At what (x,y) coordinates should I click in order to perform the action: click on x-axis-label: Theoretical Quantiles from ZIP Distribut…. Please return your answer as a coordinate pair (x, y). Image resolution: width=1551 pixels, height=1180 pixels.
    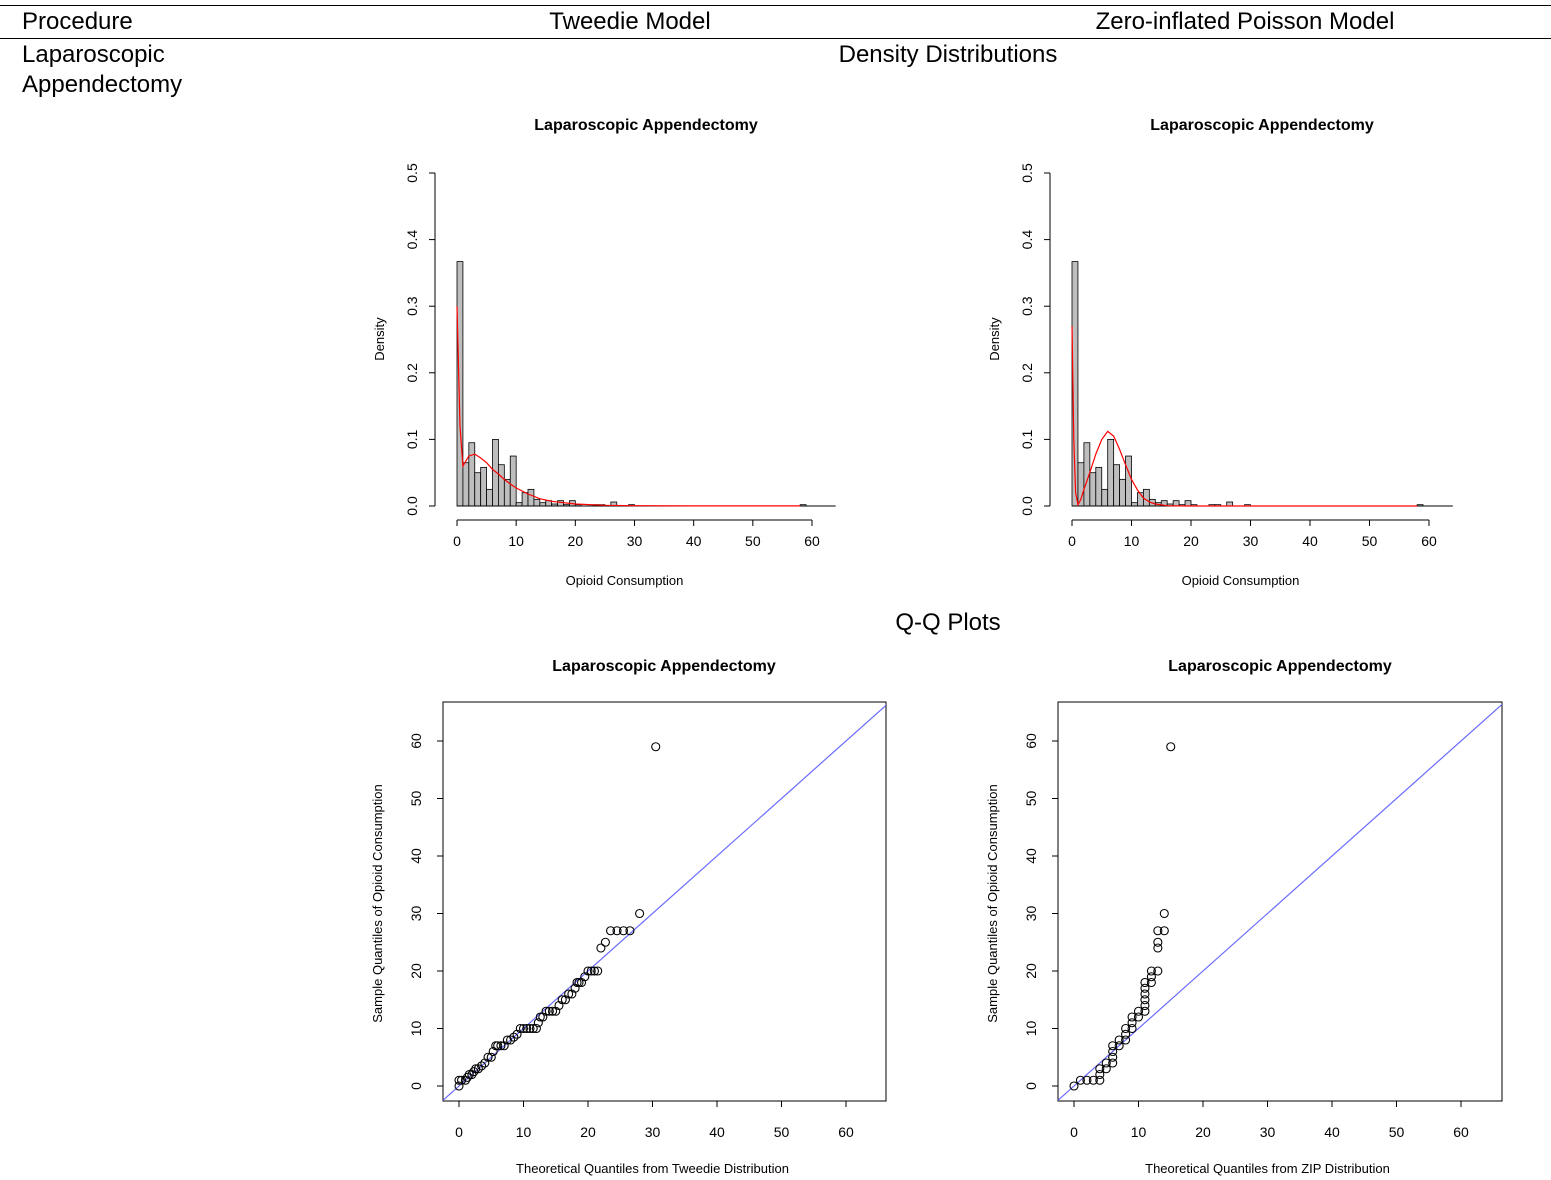
    Looking at the image, I should click on (1267, 1168).